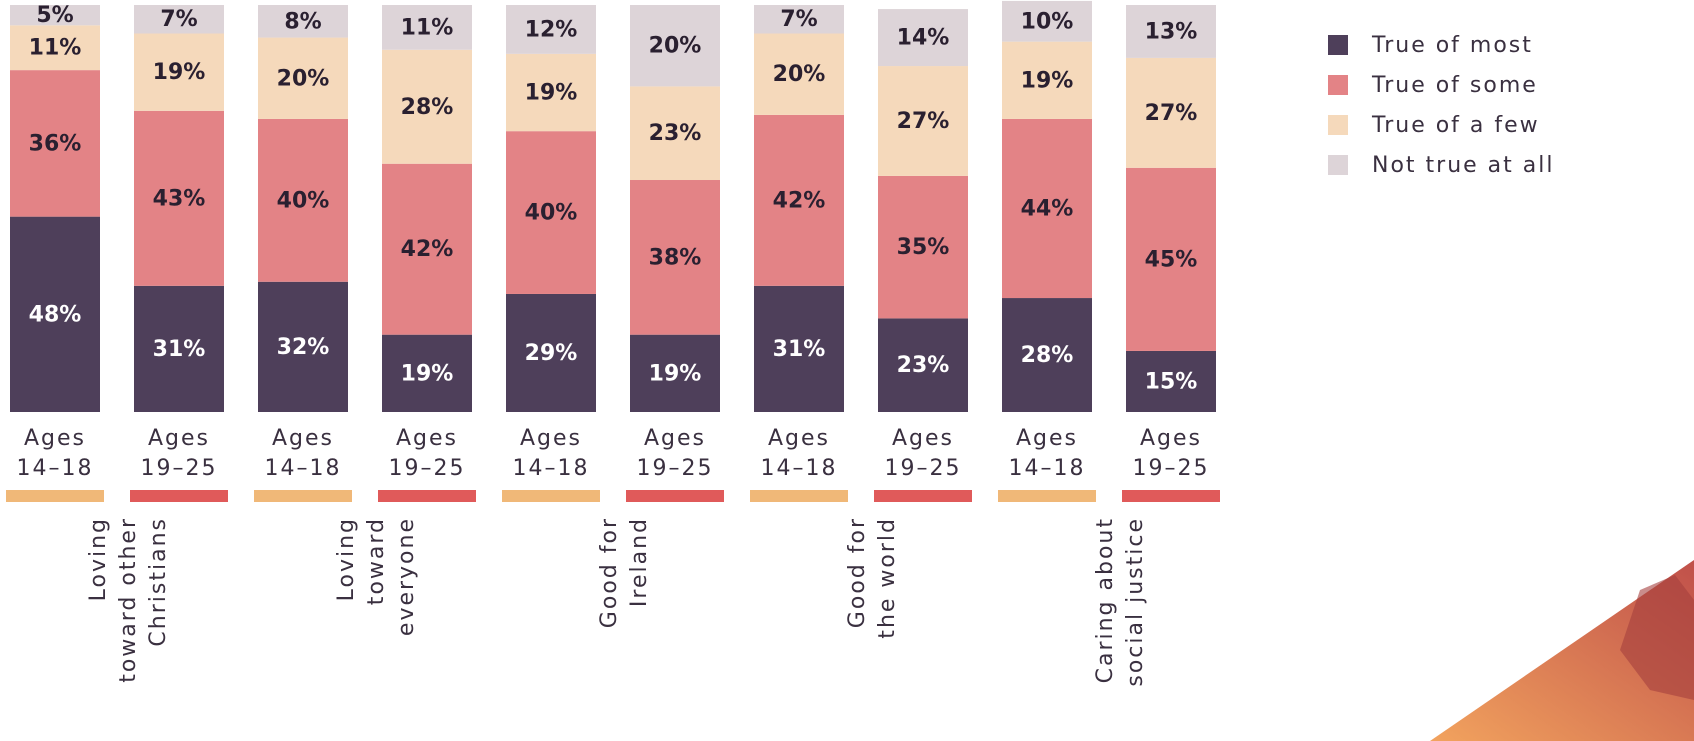 The width and height of the screenshot is (1694, 741). What do you see at coordinates (551, 353) in the screenshot?
I see `value-label: 29%` at bounding box center [551, 353].